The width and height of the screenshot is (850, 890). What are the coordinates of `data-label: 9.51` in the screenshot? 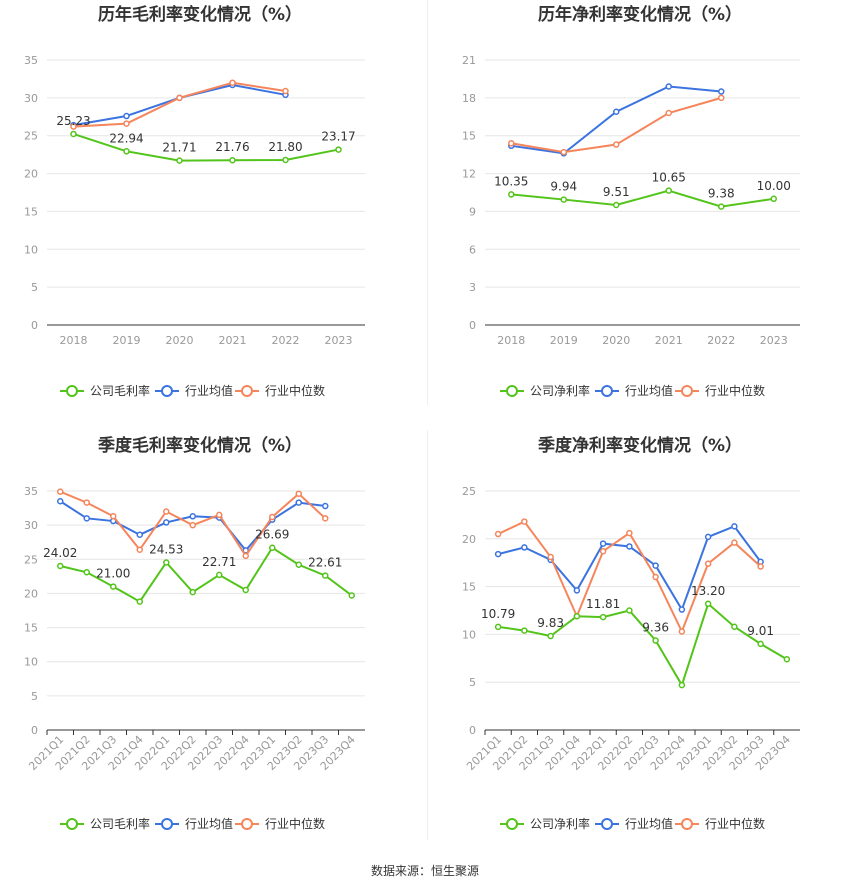 It's located at (616, 192).